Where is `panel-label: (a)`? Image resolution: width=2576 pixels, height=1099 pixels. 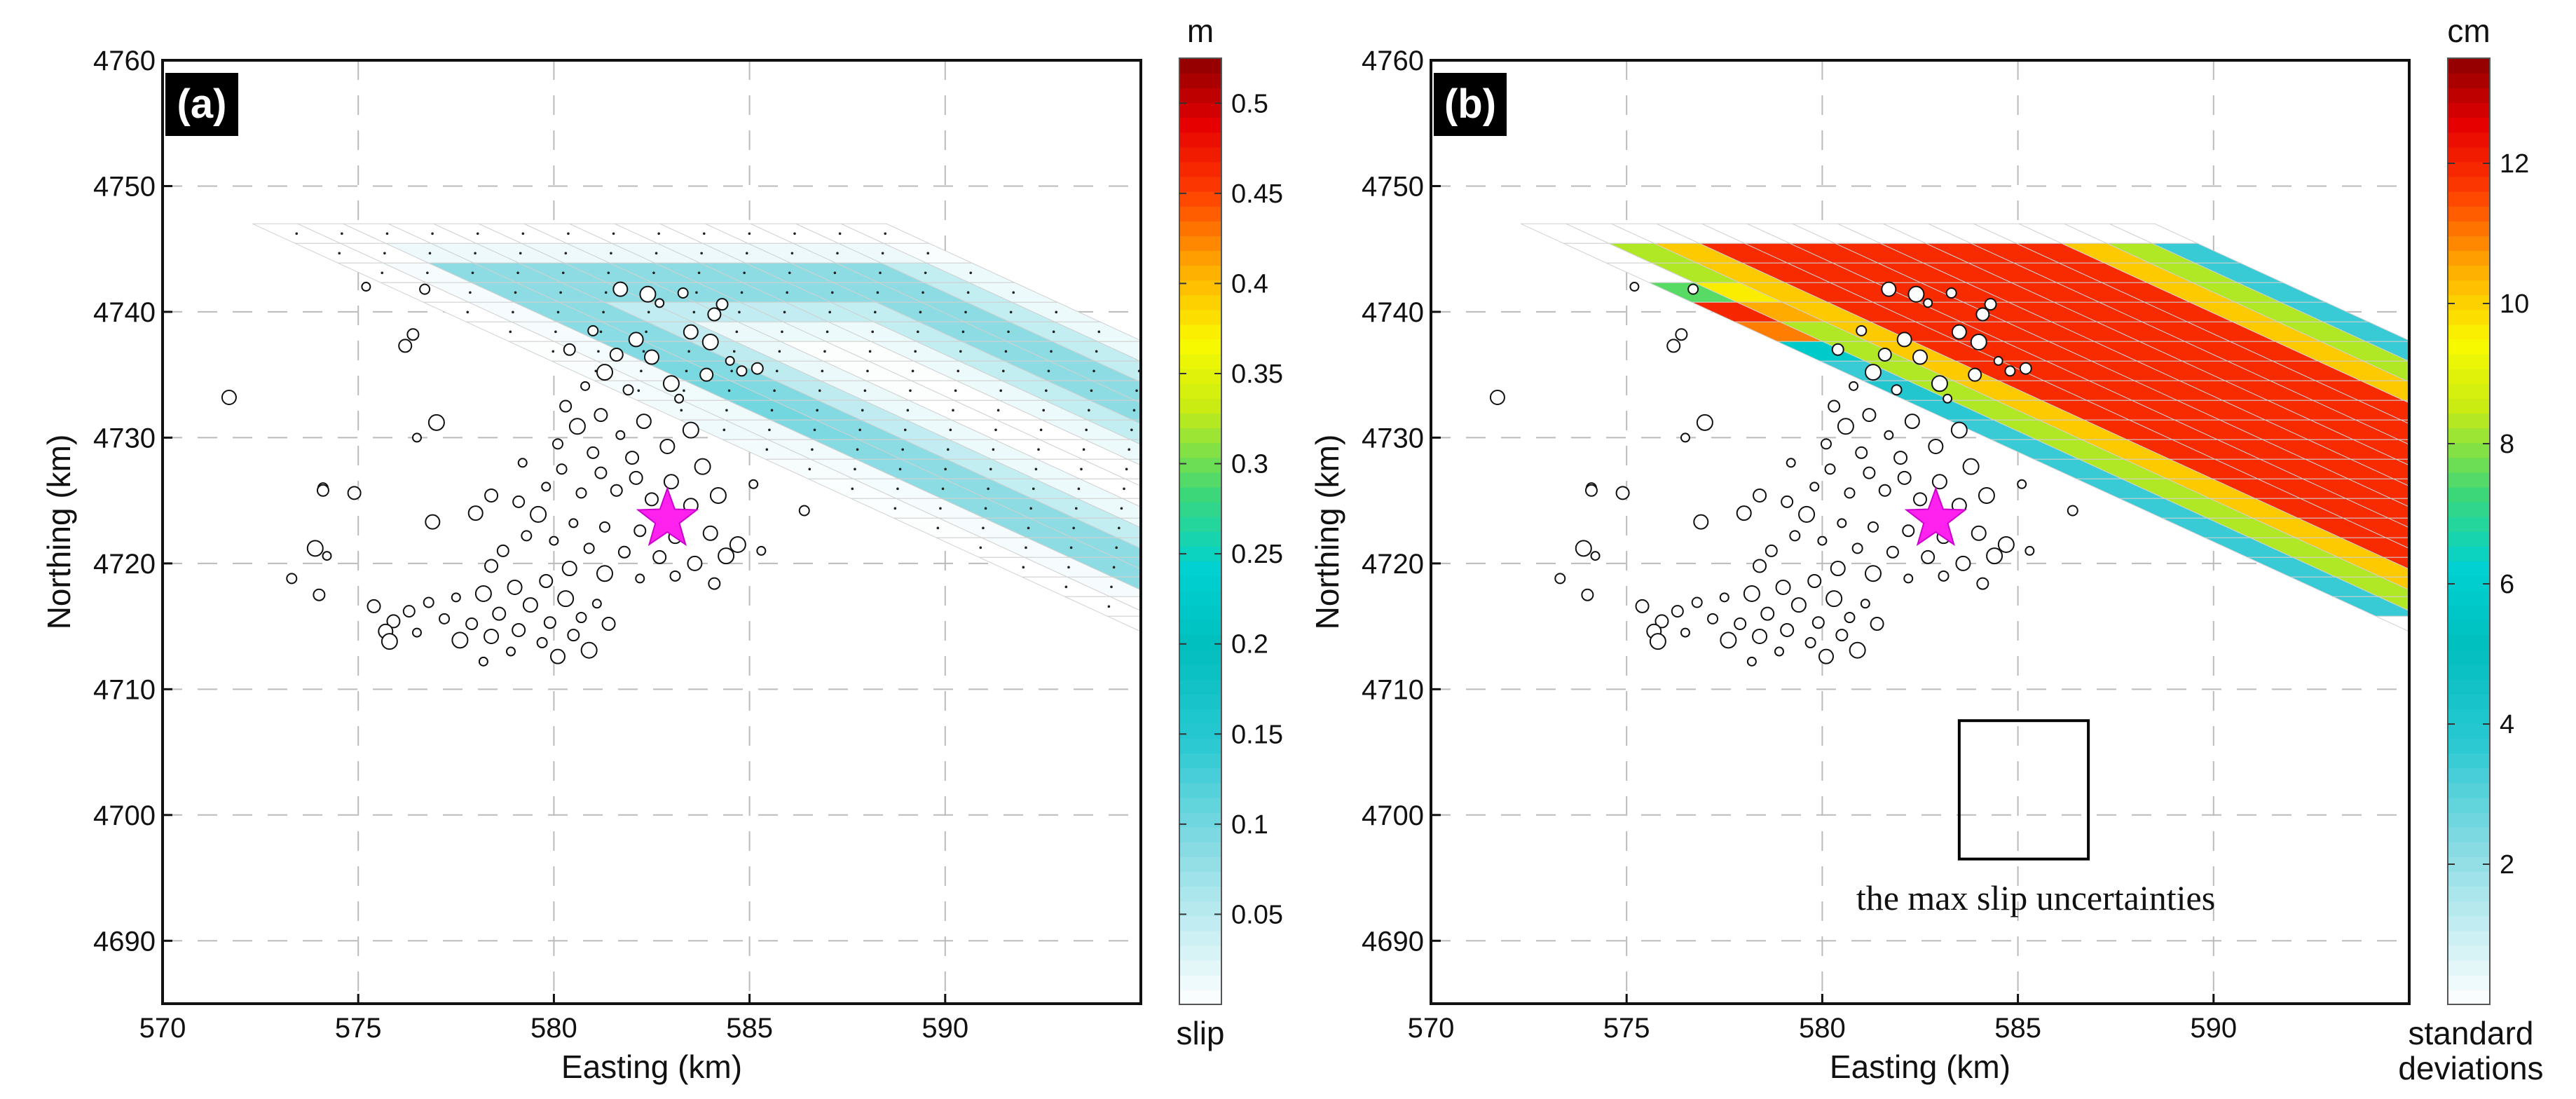
panel-label: (a) is located at coordinates (202, 104).